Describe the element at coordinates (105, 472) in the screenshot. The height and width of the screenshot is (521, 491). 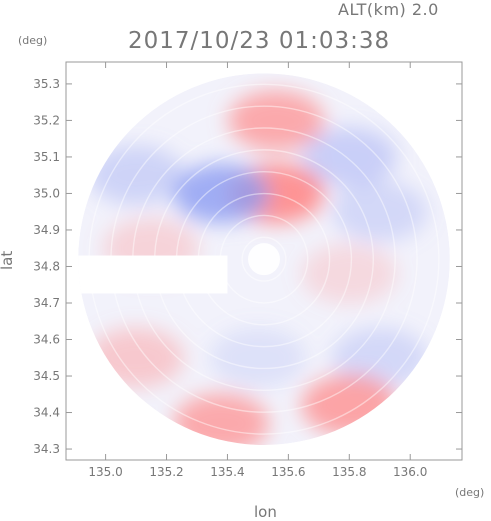
I see `x-tick-label: 135.0` at that location.